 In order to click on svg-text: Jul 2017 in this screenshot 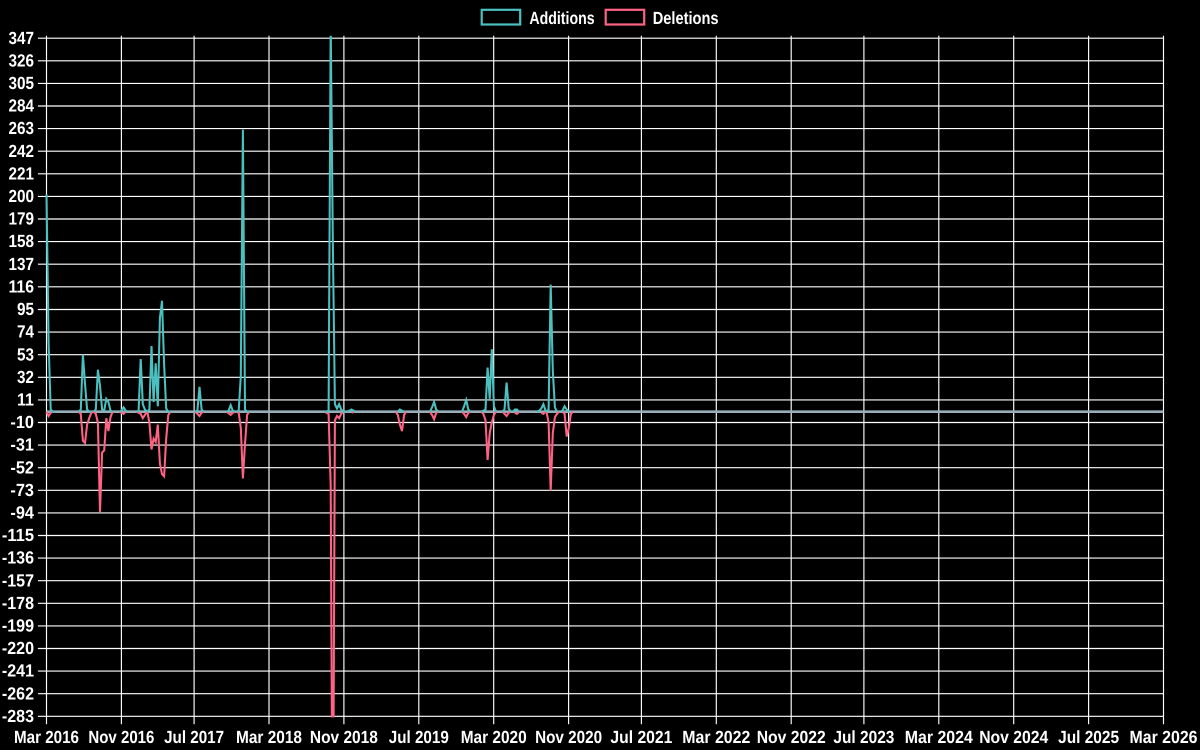, I will do `click(194, 737)`.